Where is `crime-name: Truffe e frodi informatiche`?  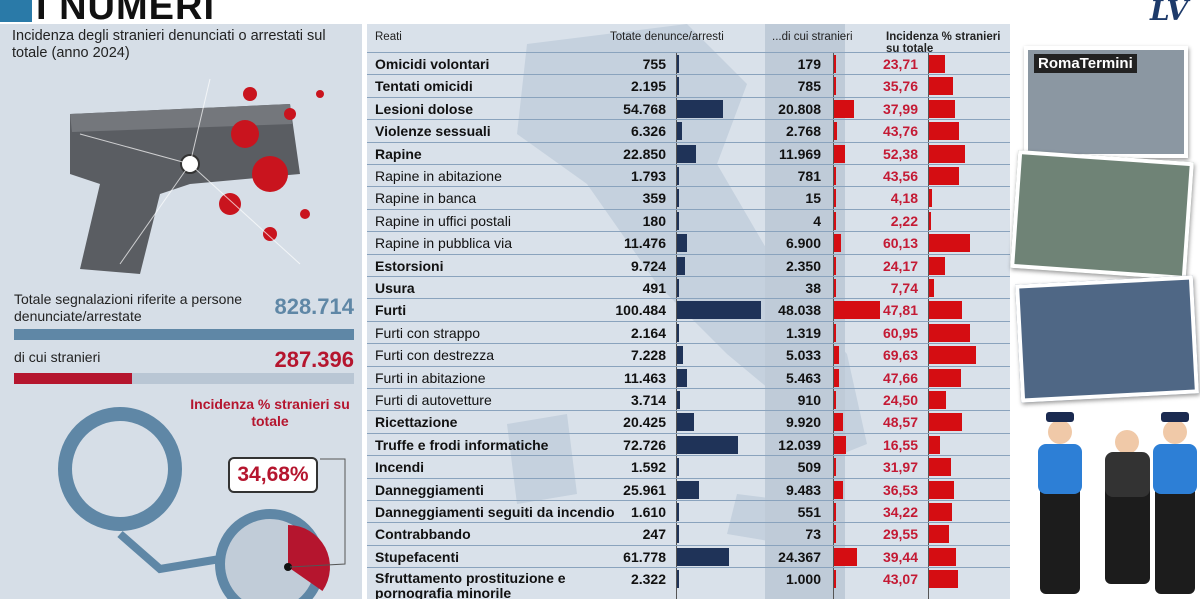 crime-name: Truffe e frodi informatiche is located at coordinates (462, 444).